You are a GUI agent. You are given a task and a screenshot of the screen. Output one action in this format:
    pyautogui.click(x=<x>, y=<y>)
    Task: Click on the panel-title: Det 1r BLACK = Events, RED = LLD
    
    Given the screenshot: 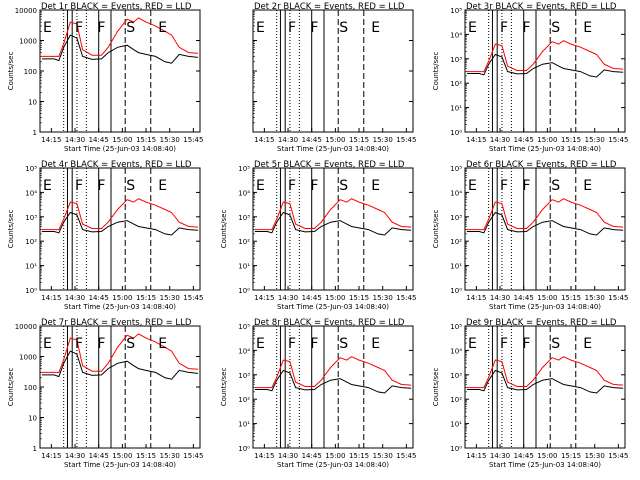 What is the action you would take?
    pyautogui.click(x=116, y=7)
    